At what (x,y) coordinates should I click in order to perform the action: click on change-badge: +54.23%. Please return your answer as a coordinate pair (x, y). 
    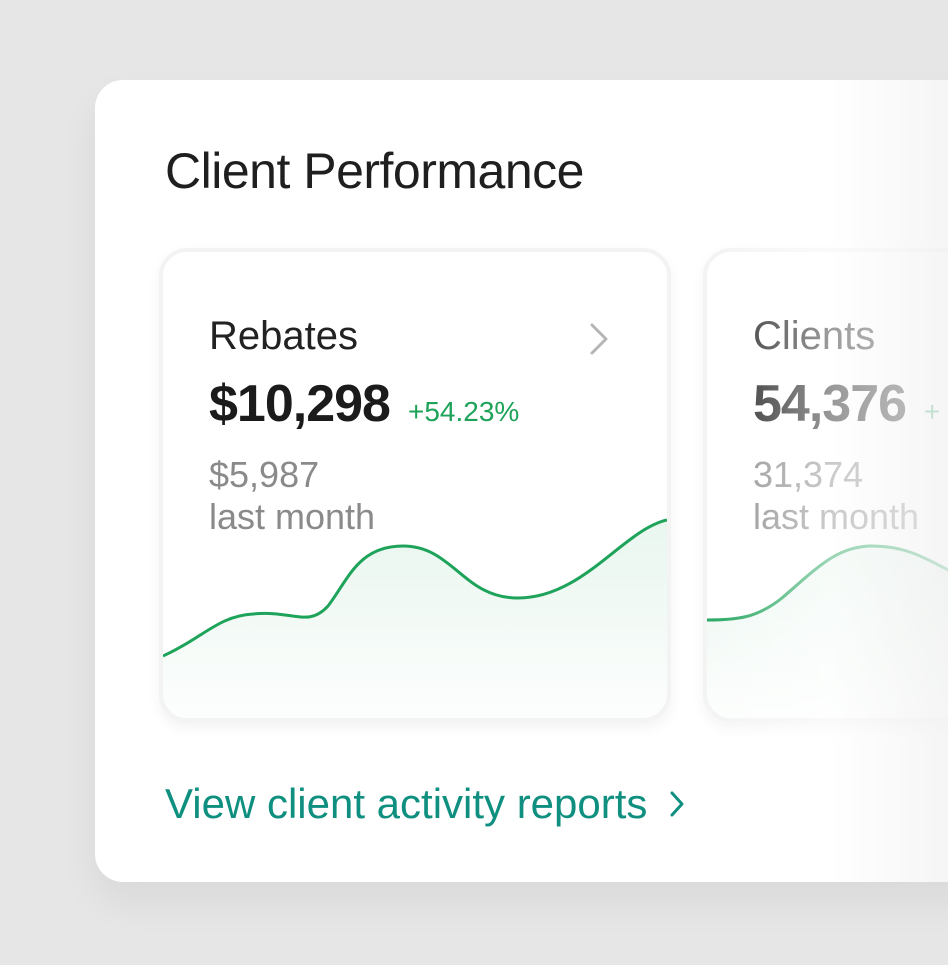
    Looking at the image, I should click on (463, 411).